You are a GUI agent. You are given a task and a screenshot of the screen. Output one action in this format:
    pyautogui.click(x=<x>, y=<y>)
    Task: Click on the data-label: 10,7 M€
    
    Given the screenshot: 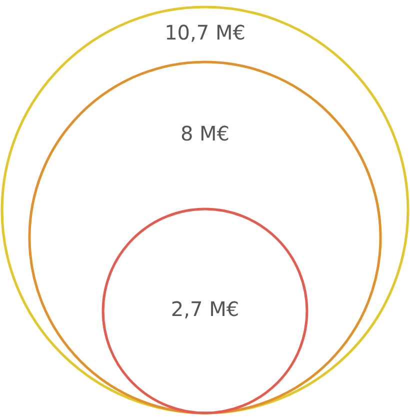 What is the action you would take?
    pyautogui.click(x=205, y=32)
    